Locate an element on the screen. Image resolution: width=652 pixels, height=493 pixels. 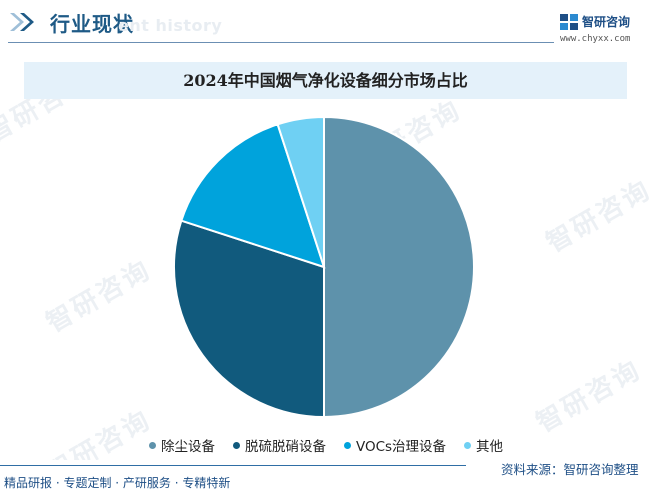
brand-name: 智研咨询 is located at coordinates (606, 22).